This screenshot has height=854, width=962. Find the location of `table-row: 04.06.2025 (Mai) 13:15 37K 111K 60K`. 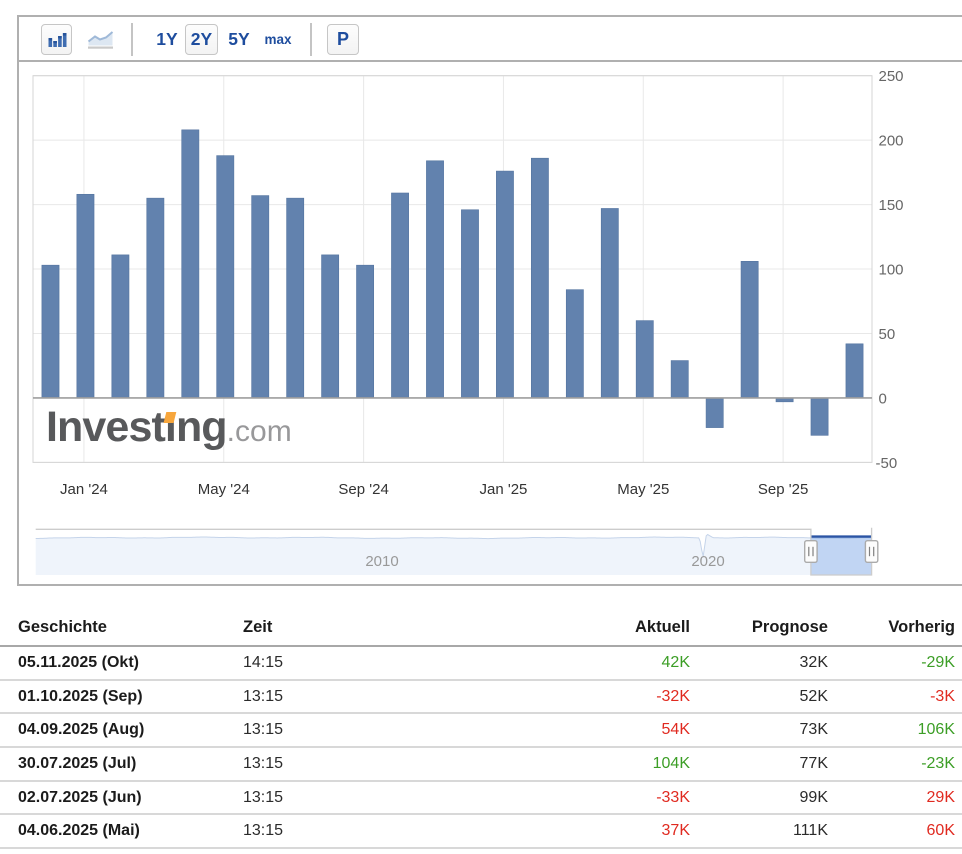

table-row: 04.06.2025 (Mai) 13:15 37K 111K 60K is located at coordinates (481, 832).